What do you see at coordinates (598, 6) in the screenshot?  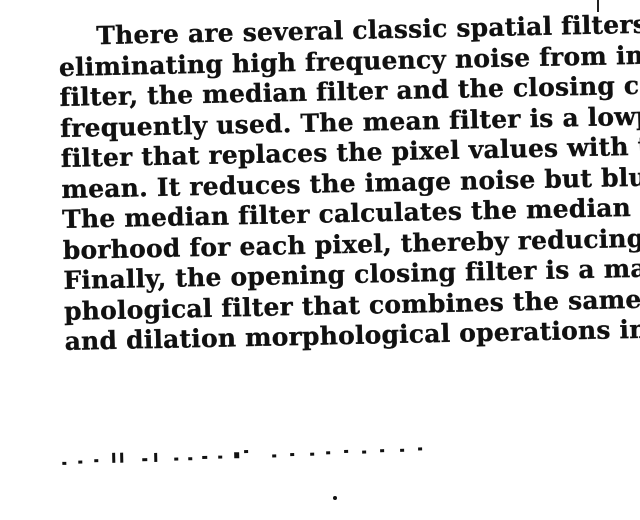 I see `edge-mark` at bounding box center [598, 6].